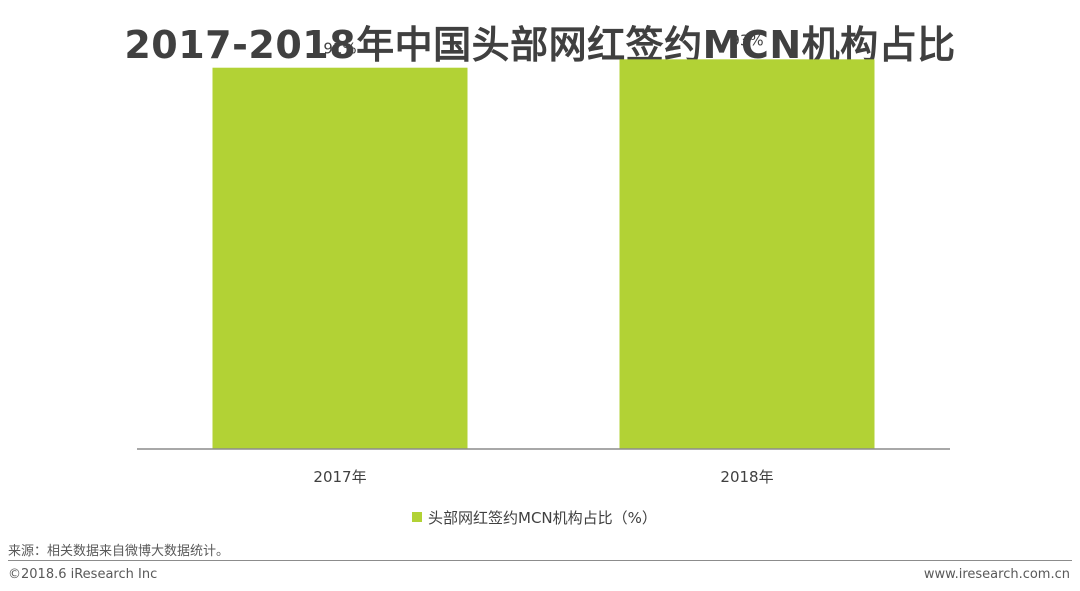  I want to click on website-text: www.iresearch.com.cn, so click(996, 574).